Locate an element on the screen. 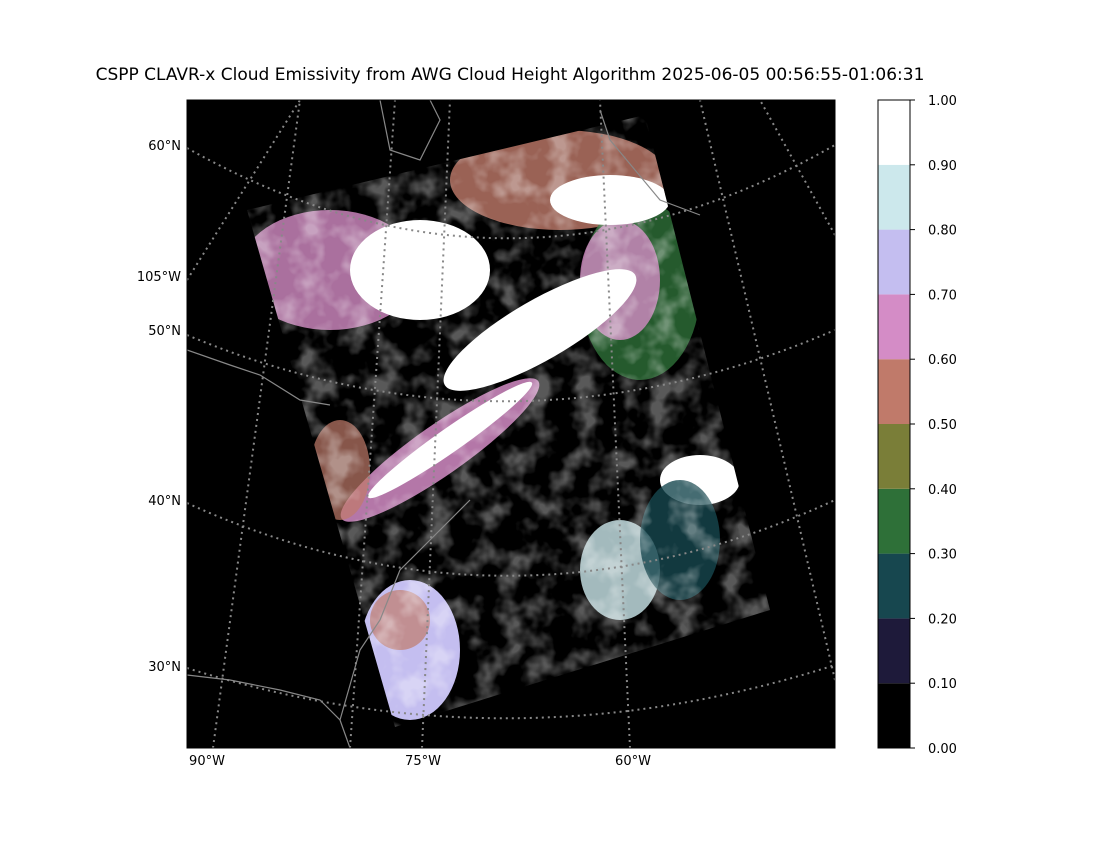  lat-label: 105°W is located at coordinates (159, 277).